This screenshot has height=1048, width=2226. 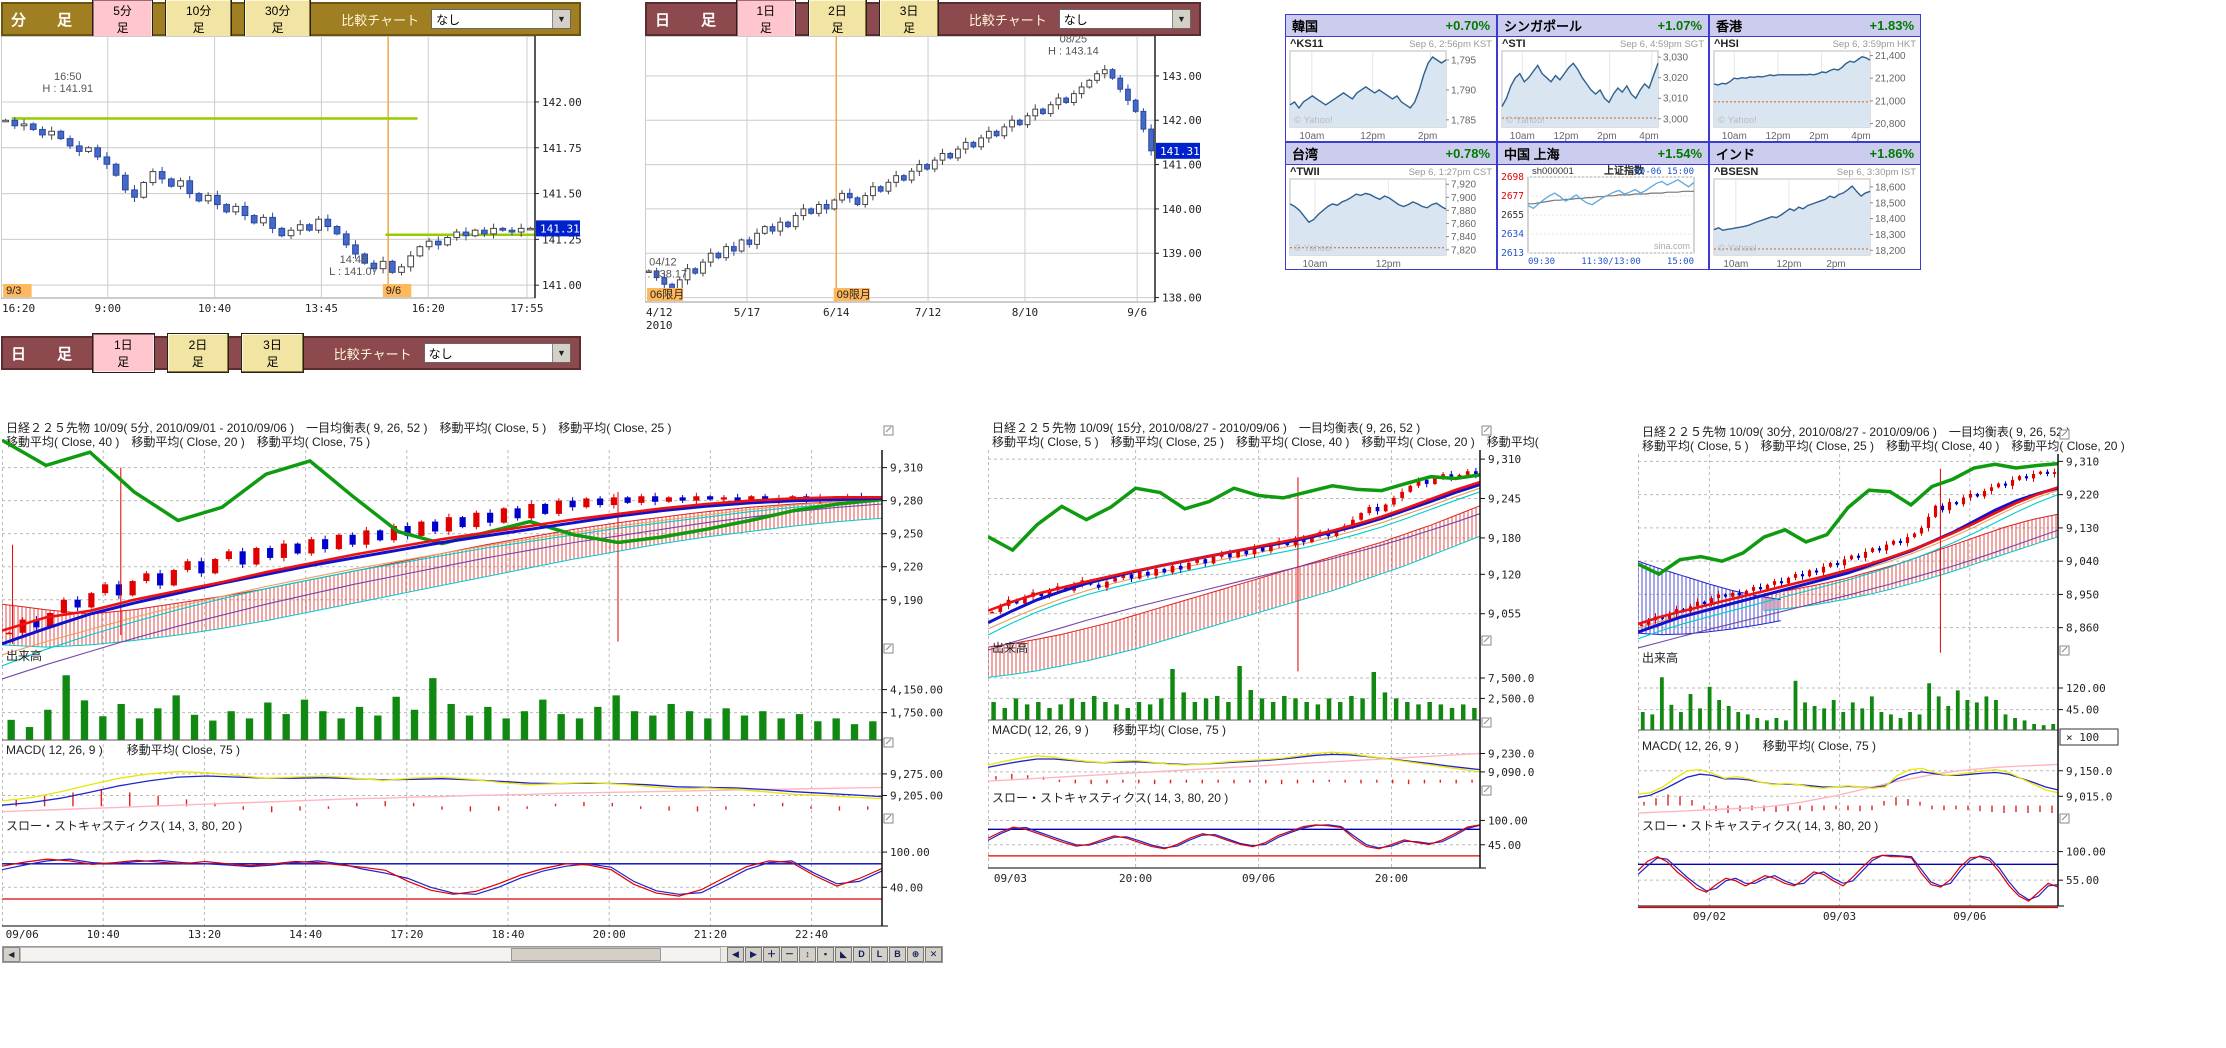 I want to click on toolbar-button-6: ◣, so click(x=843, y=954).